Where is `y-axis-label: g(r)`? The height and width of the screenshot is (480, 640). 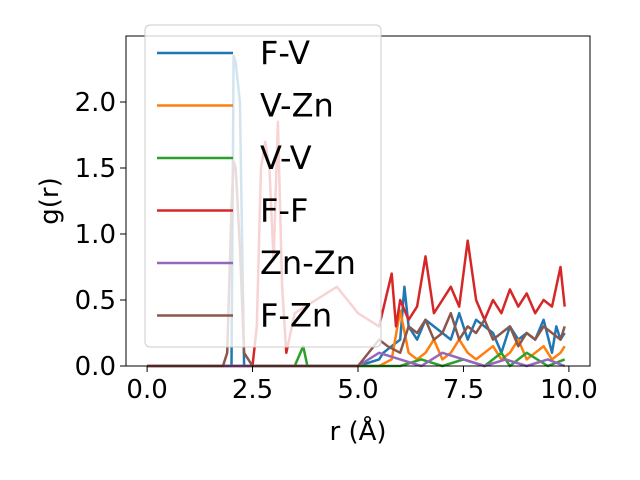
y-axis-label: g(r) is located at coordinates (50, 200).